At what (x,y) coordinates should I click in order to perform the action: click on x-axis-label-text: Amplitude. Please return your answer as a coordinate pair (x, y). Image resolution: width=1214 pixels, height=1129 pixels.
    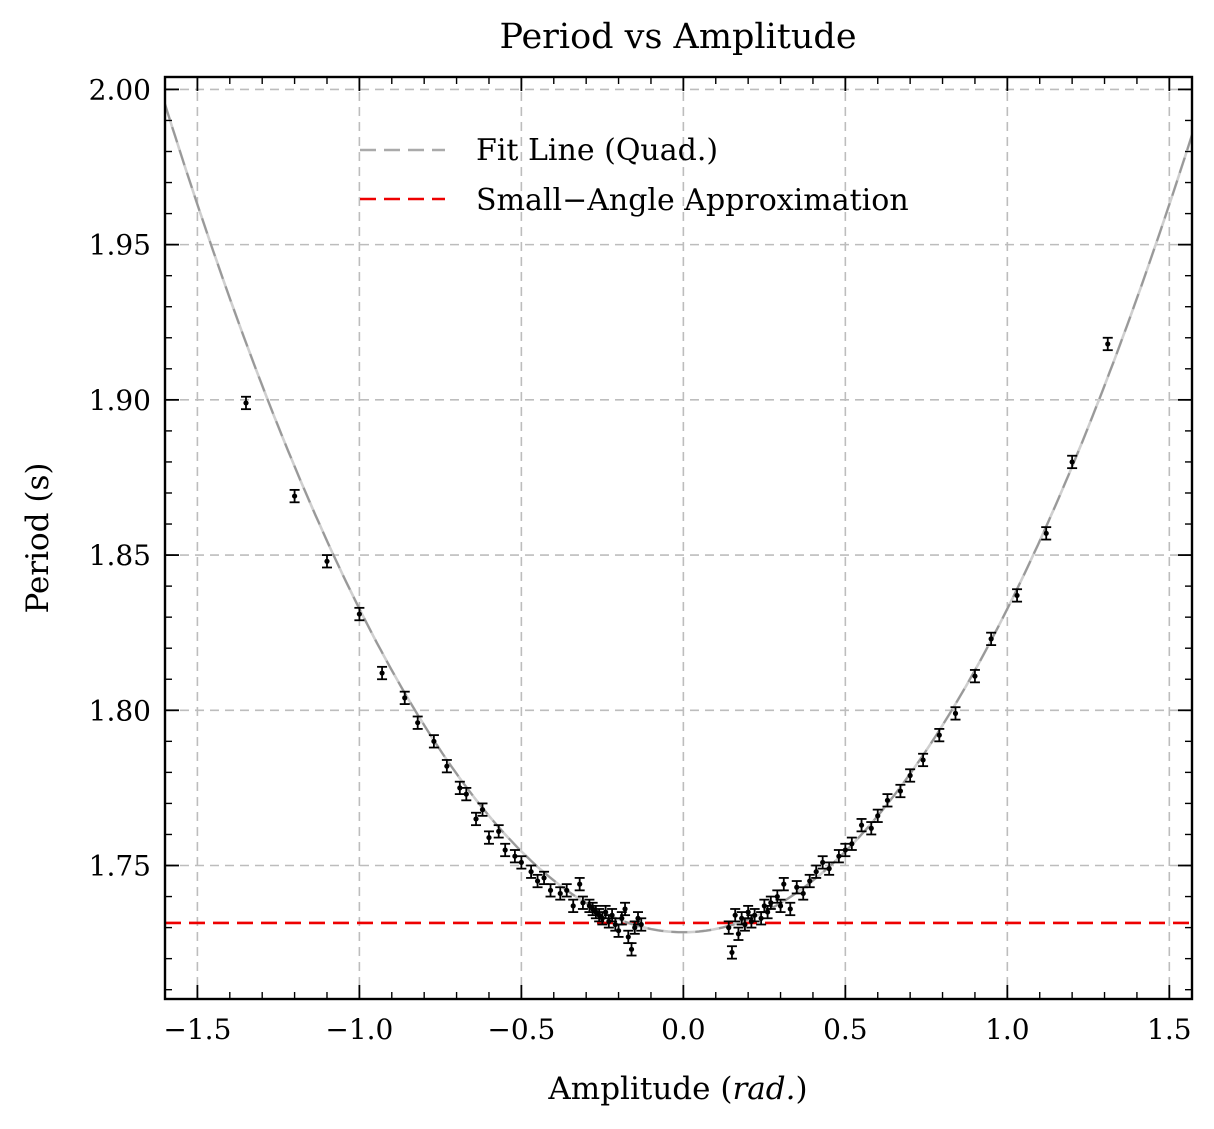
    Looking at the image, I should click on (628, 1089).